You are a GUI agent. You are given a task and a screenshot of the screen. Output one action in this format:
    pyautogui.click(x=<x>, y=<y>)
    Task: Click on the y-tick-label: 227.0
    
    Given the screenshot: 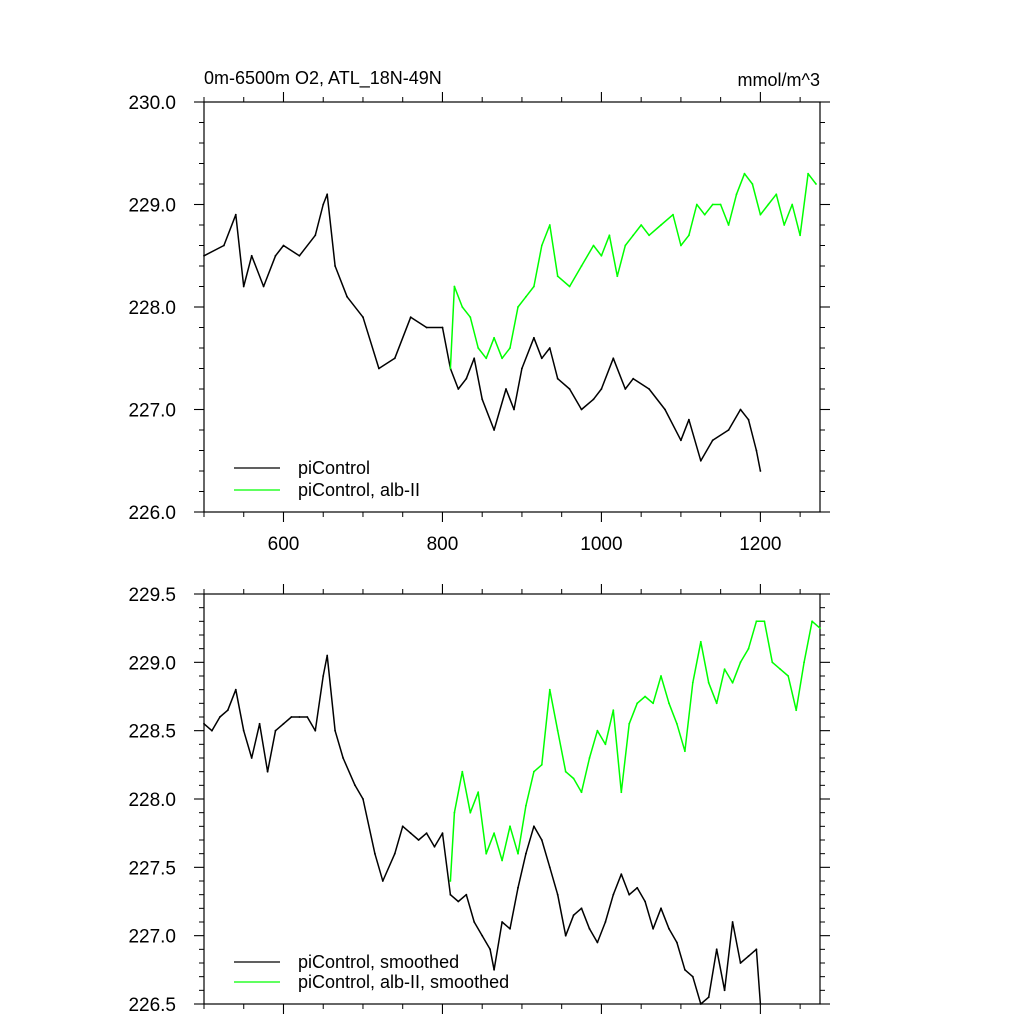 What is the action you would take?
    pyautogui.click(x=152, y=937)
    